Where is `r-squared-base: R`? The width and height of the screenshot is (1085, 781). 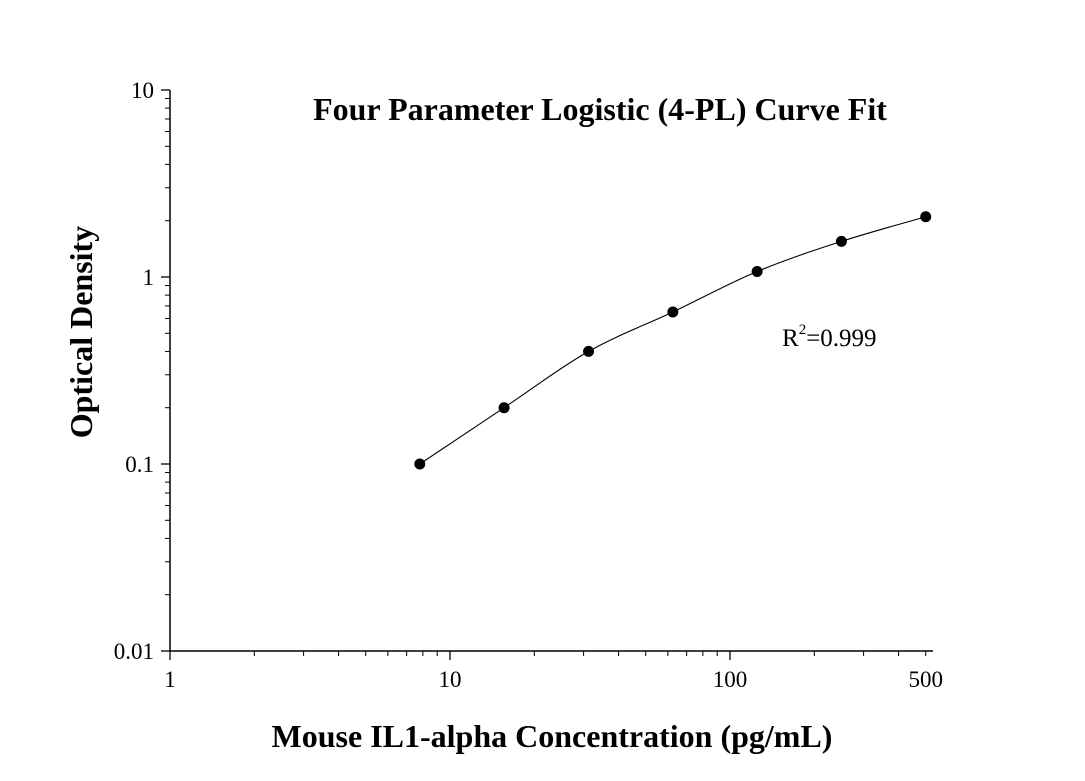 r-squared-base: R is located at coordinates (790, 338).